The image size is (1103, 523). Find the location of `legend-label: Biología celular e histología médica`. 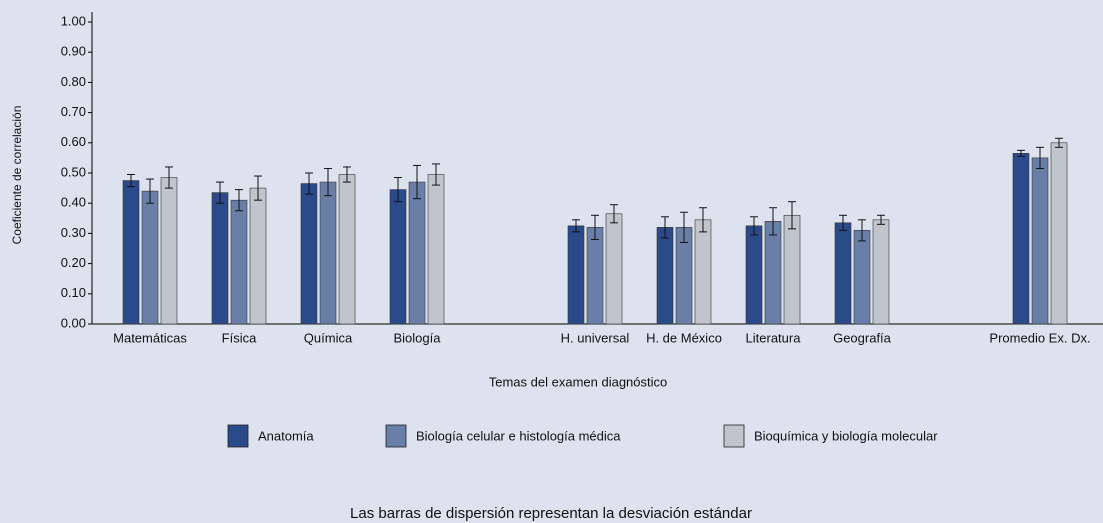

legend-label: Biología celular e histología médica is located at coordinates (518, 435).